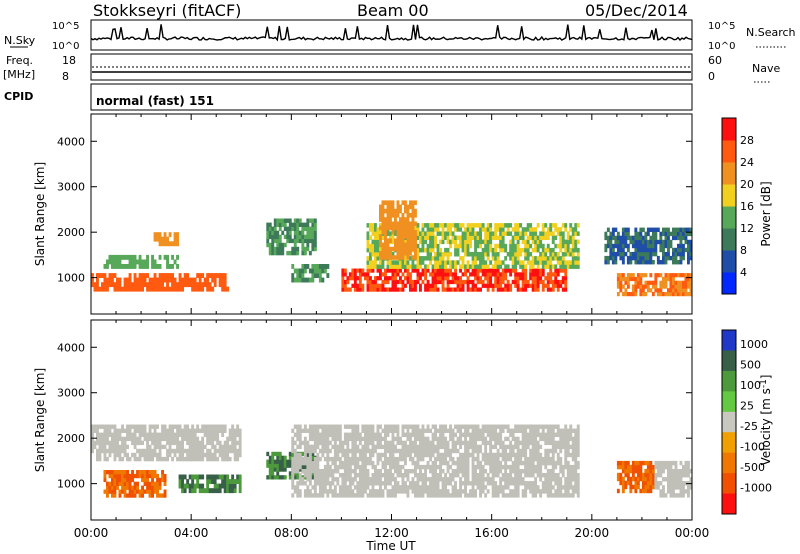 Image resolution: width=800 pixels, height=554 pixels. What do you see at coordinates (752, 446) in the screenshot?
I see `colorbar-tick-label: -100` at bounding box center [752, 446].